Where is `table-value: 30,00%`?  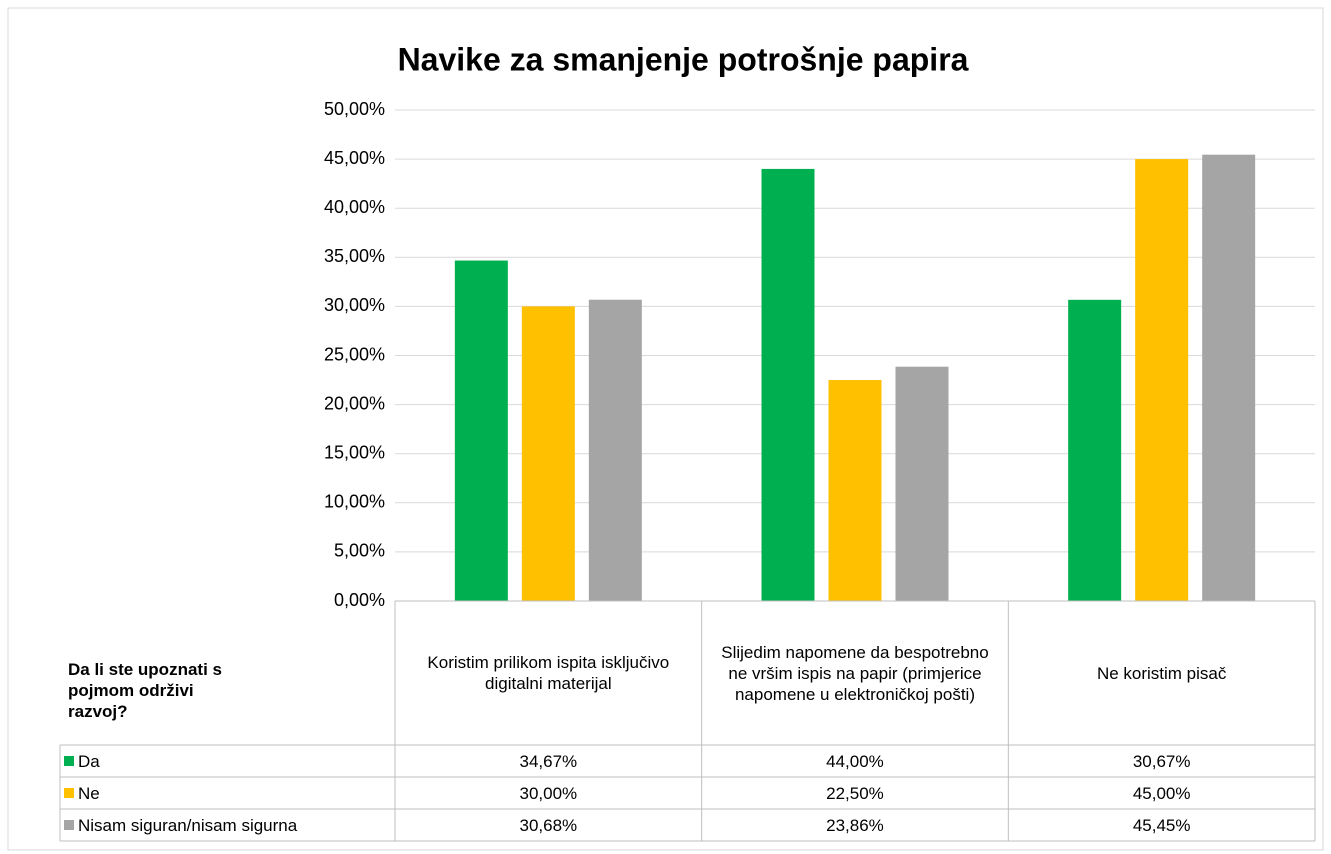 table-value: 30,00% is located at coordinates (548, 793).